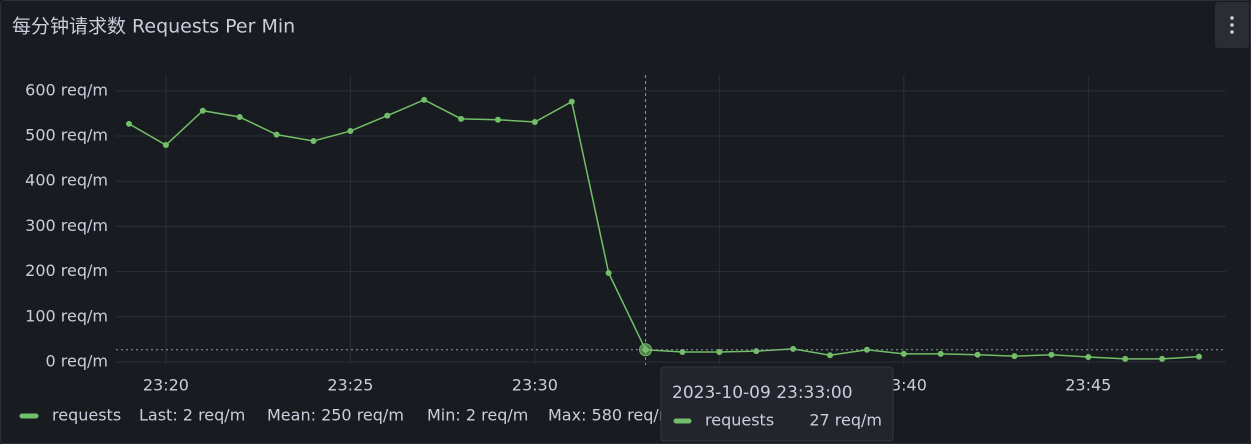 Image resolution: width=1251 pixels, height=444 pixels. I want to click on x-tick-label: 23:45, so click(1088, 385).